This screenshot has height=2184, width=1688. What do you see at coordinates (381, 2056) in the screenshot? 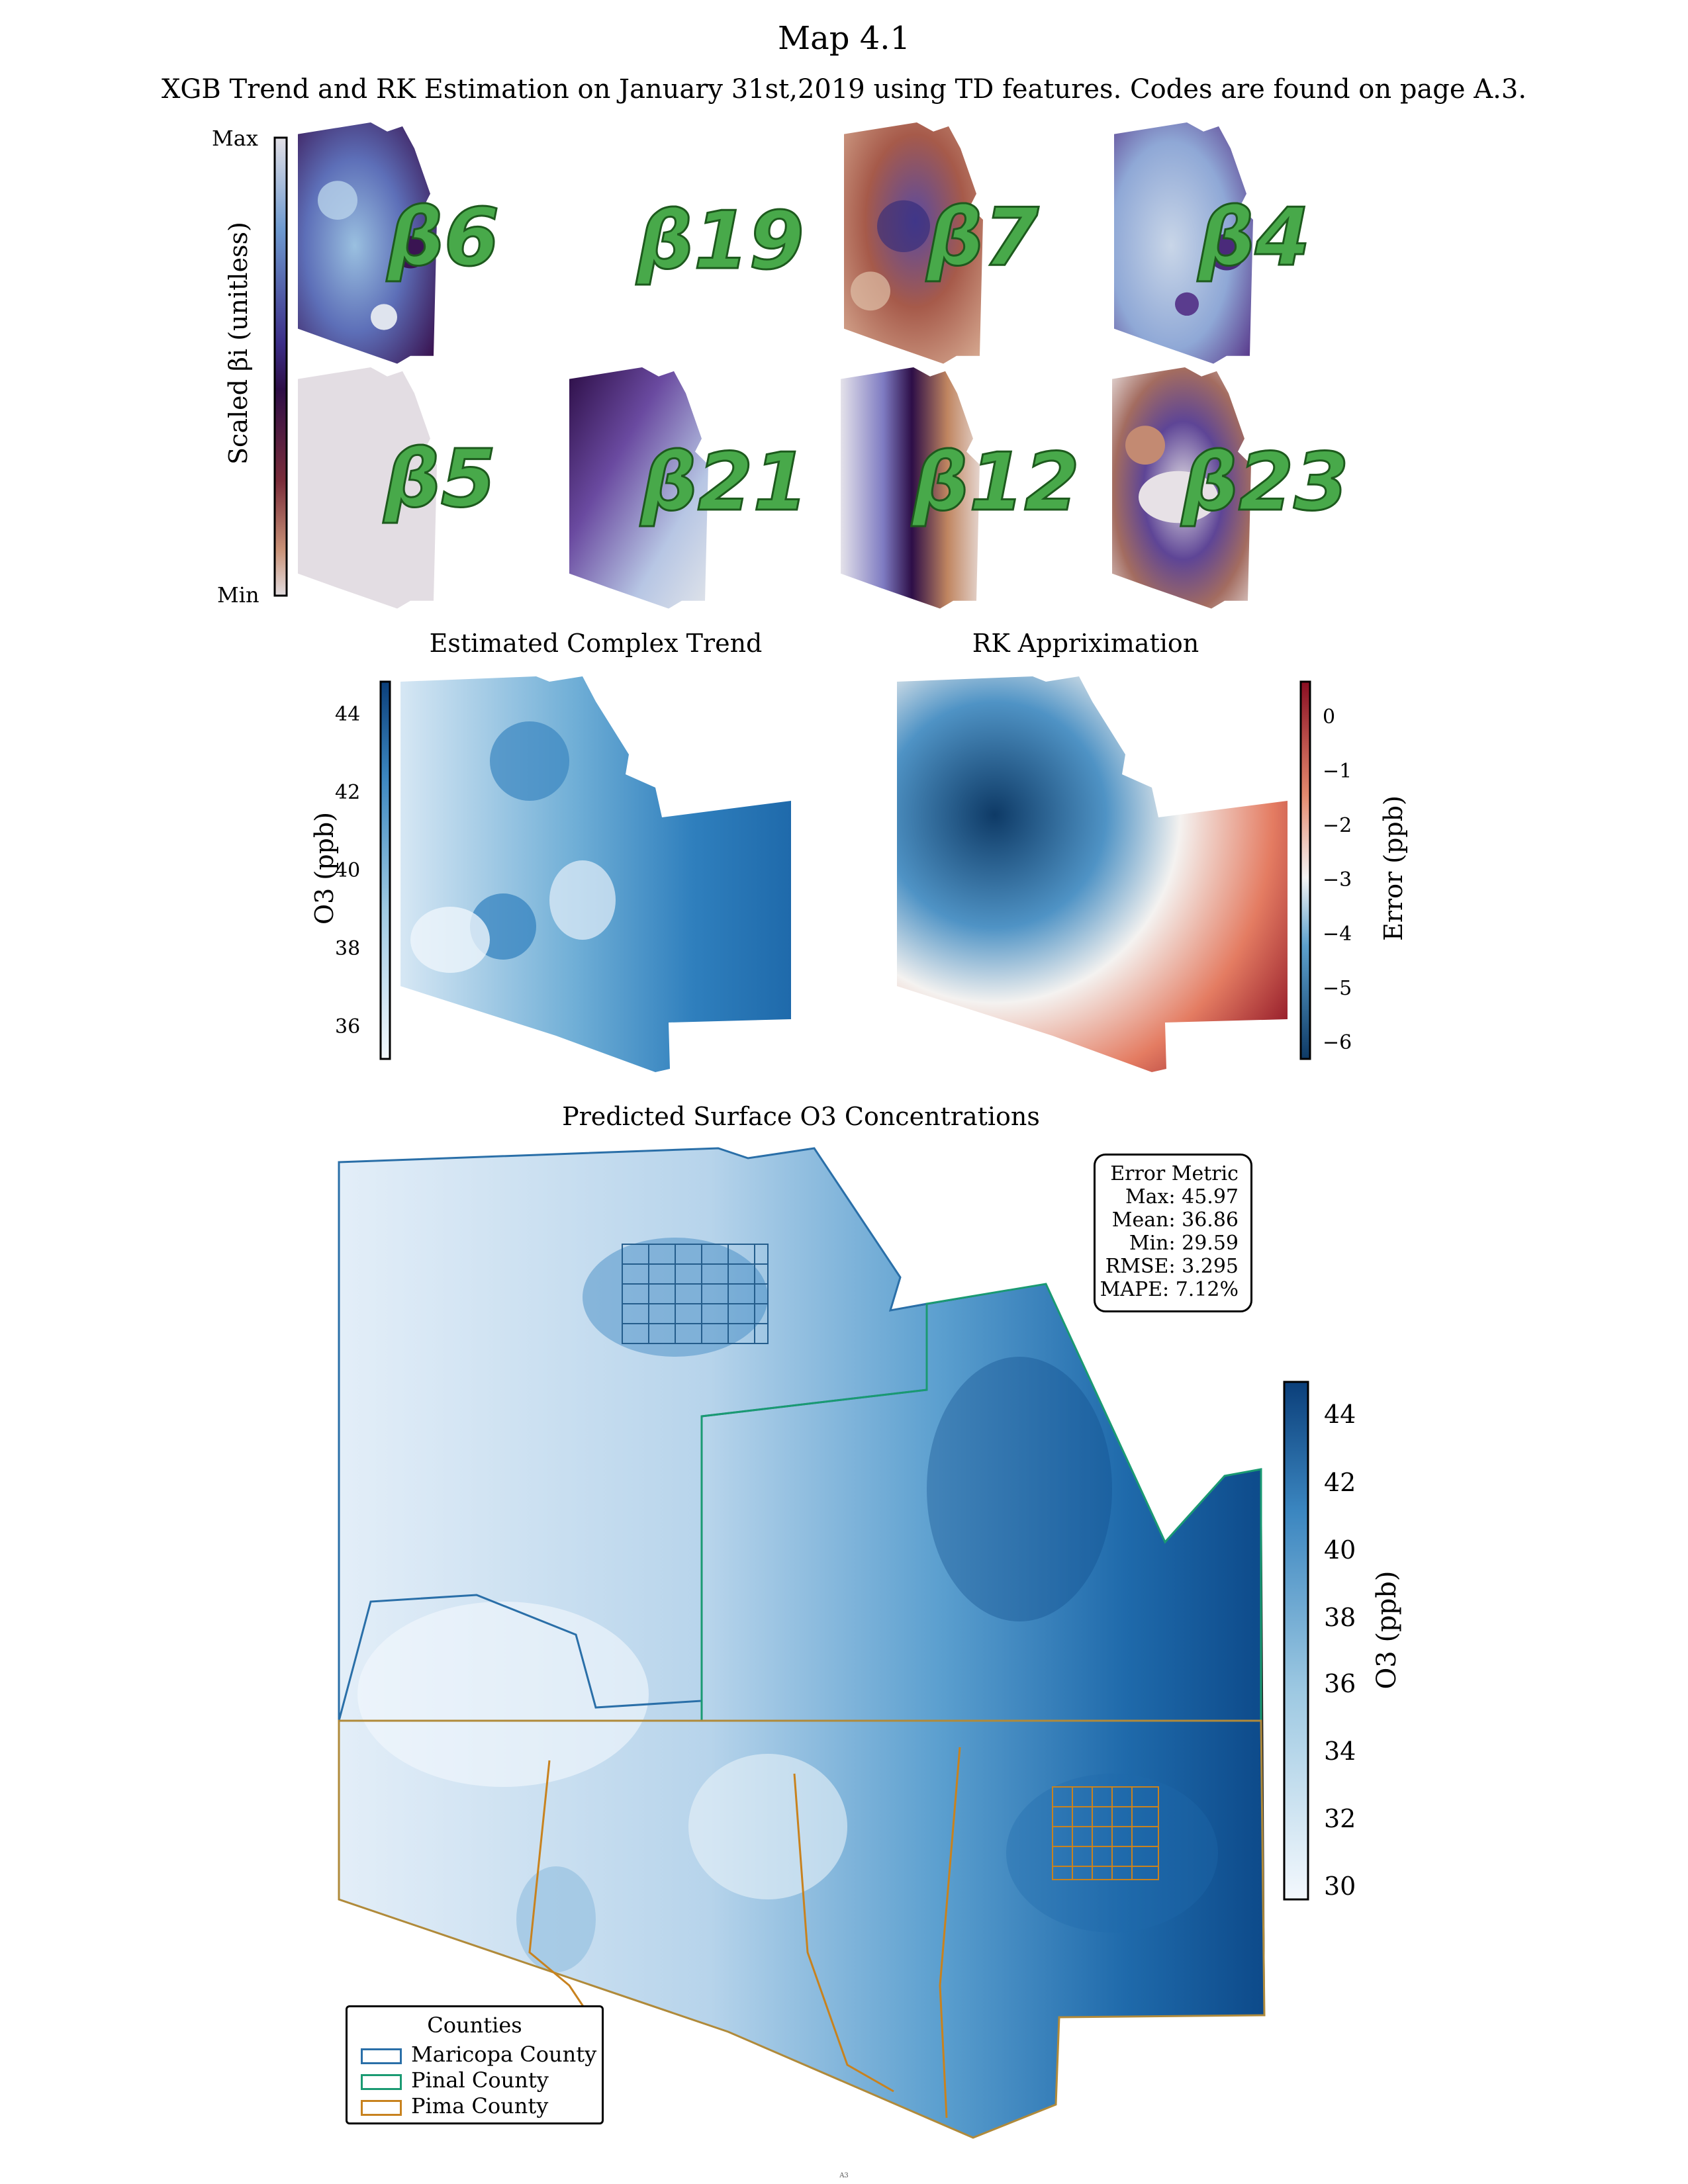
I see `maricopa-swatch-icon` at bounding box center [381, 2056].